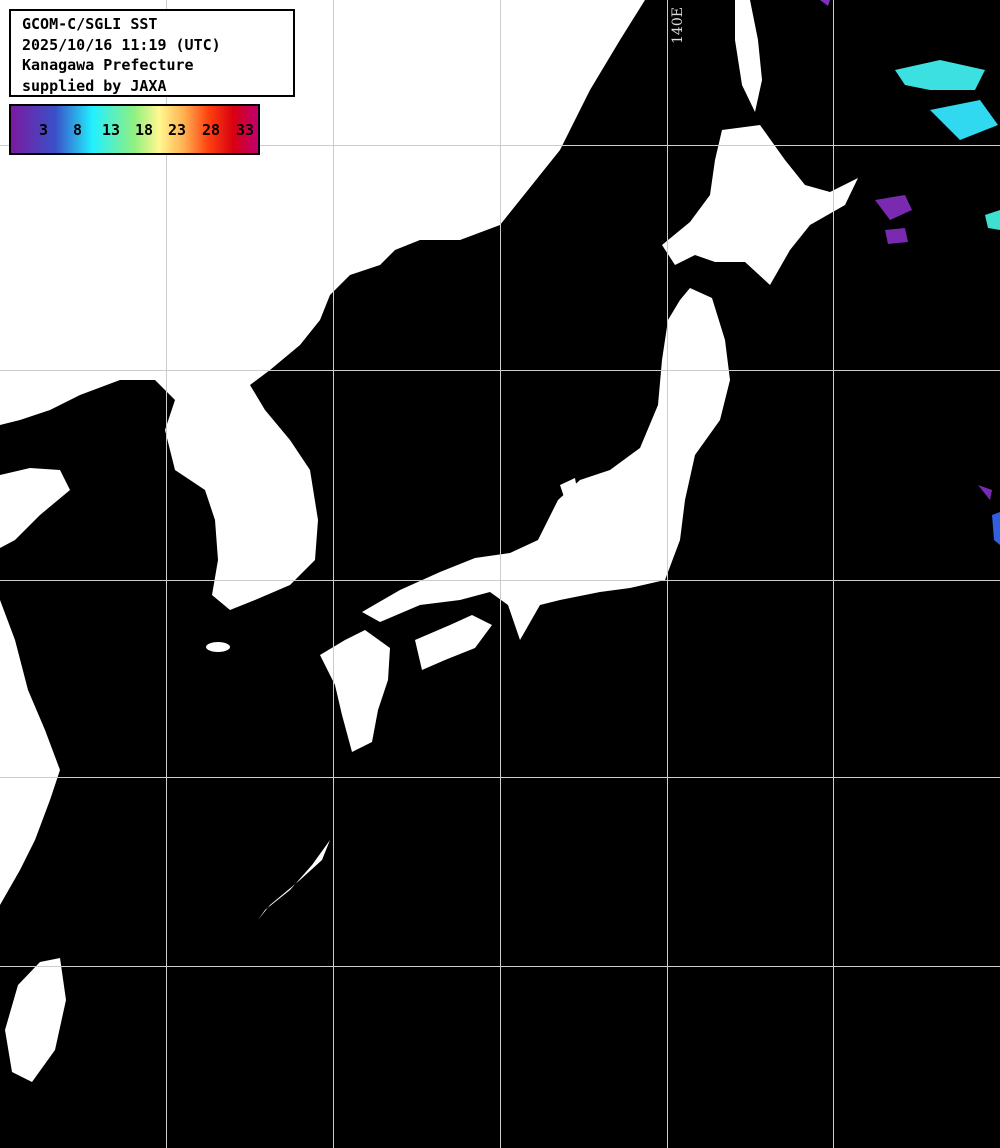 The height and width of the screenshot is (1148, 1000). What do you see at coordinates (453, 642) in the screenshot?
I see `shikoku` at bounding box center [453, 642].